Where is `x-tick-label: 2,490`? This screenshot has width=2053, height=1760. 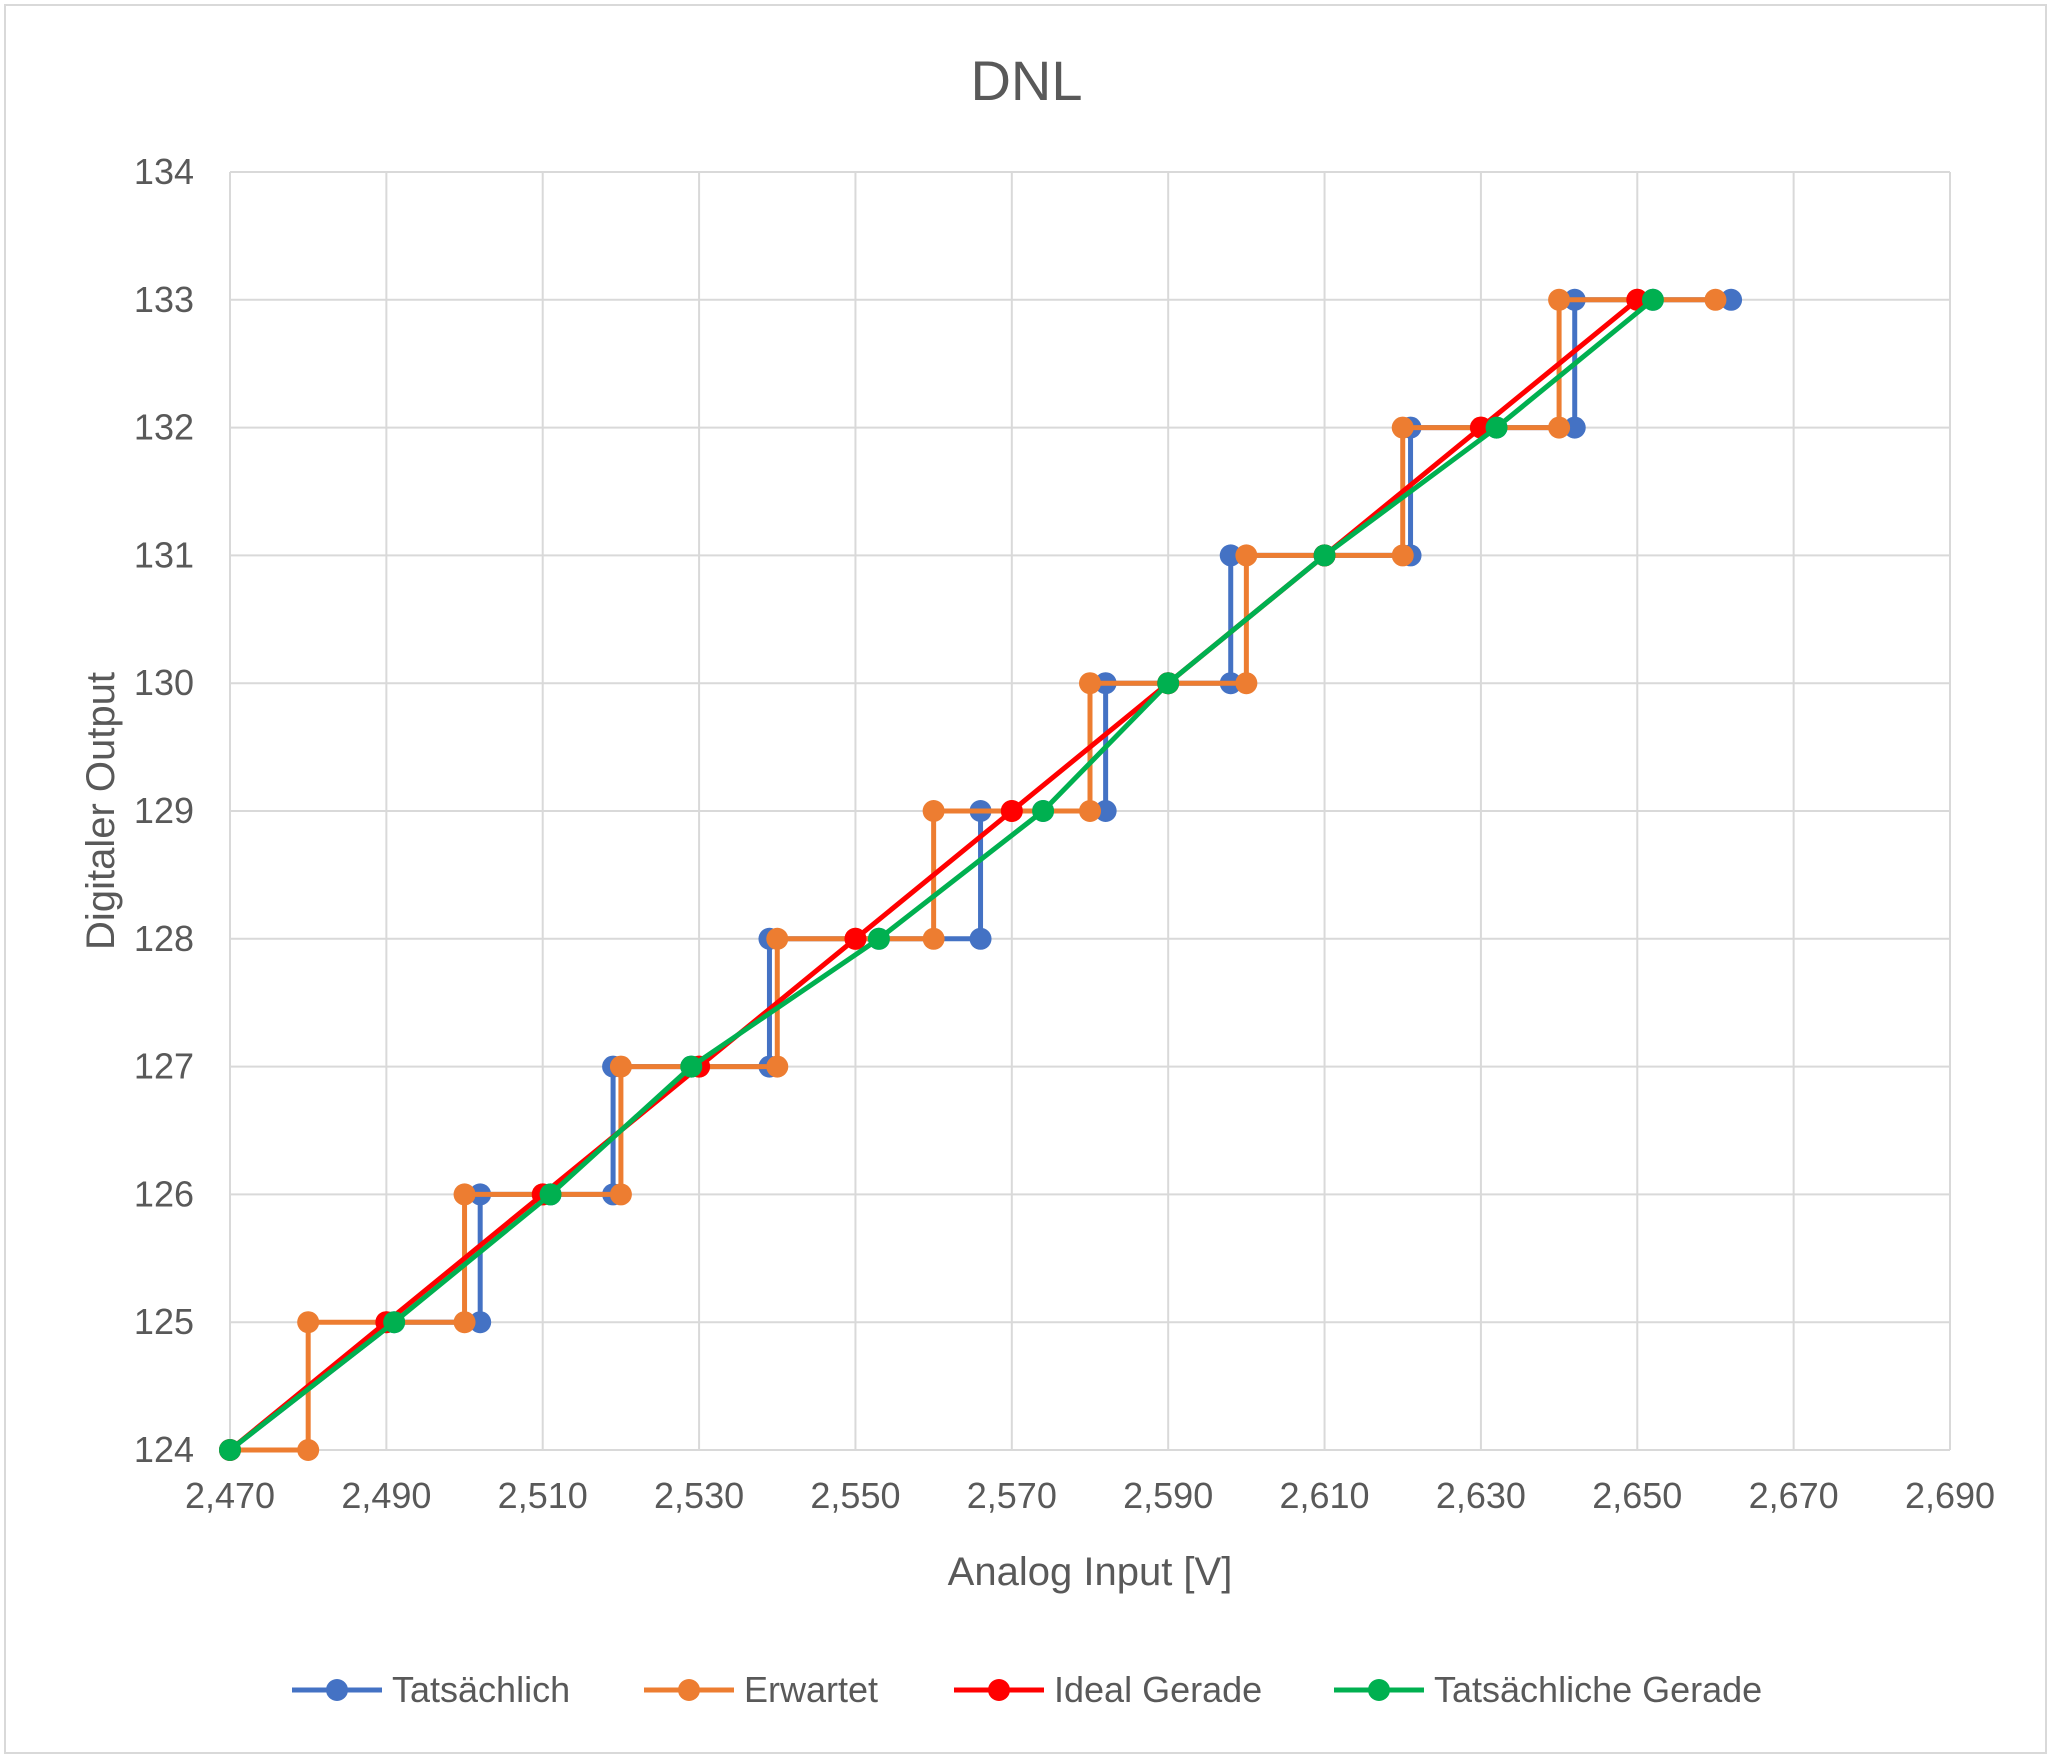 x-tick-label: 2,490 is located at coordinates (386, 1495).